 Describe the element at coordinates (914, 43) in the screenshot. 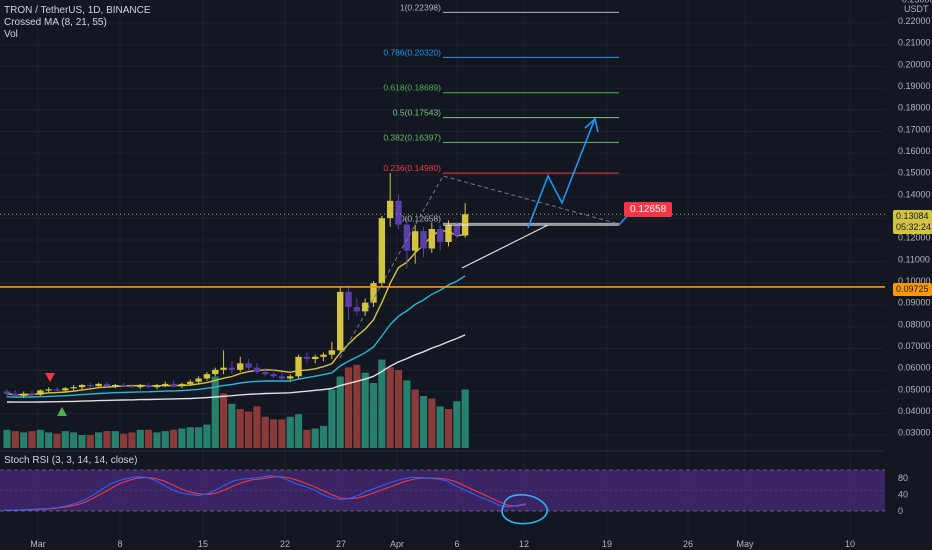

I see `price-axis-tick: 0.21000` at that location.